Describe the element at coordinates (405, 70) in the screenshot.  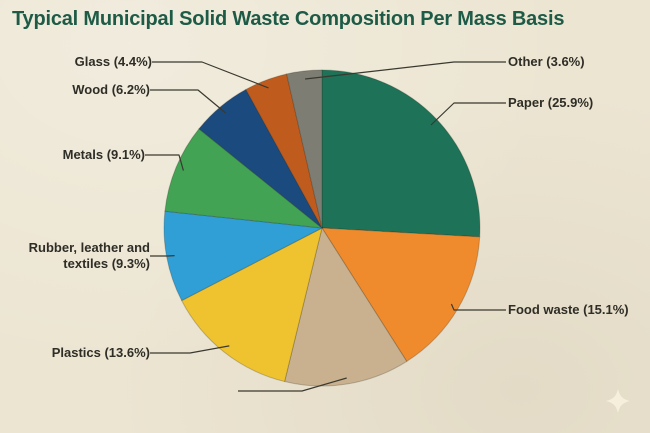
I see `leader-line-other` at that location.